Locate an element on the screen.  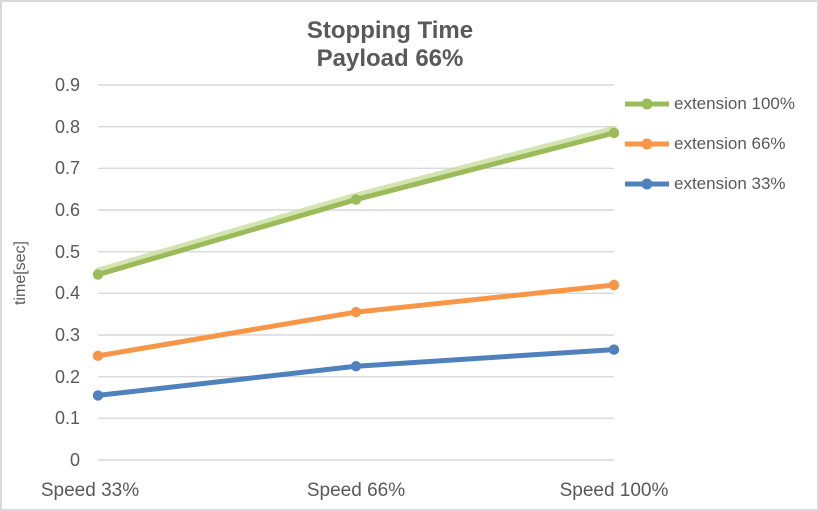
y-axis-tick-label: 0.6 is located at coordinates (67, 210).